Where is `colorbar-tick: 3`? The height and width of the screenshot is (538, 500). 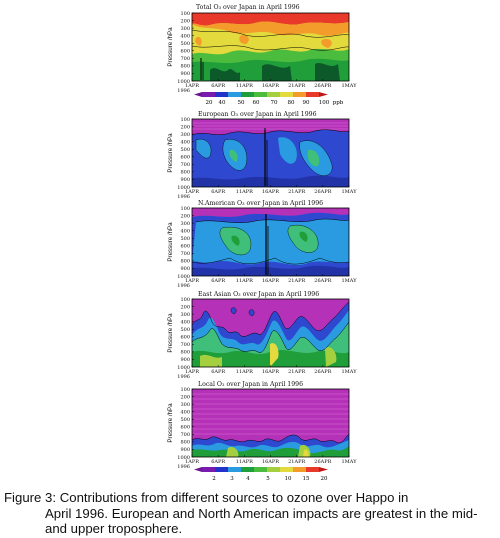 colorbar-tick: 3 is located at coordinates (232, 479).